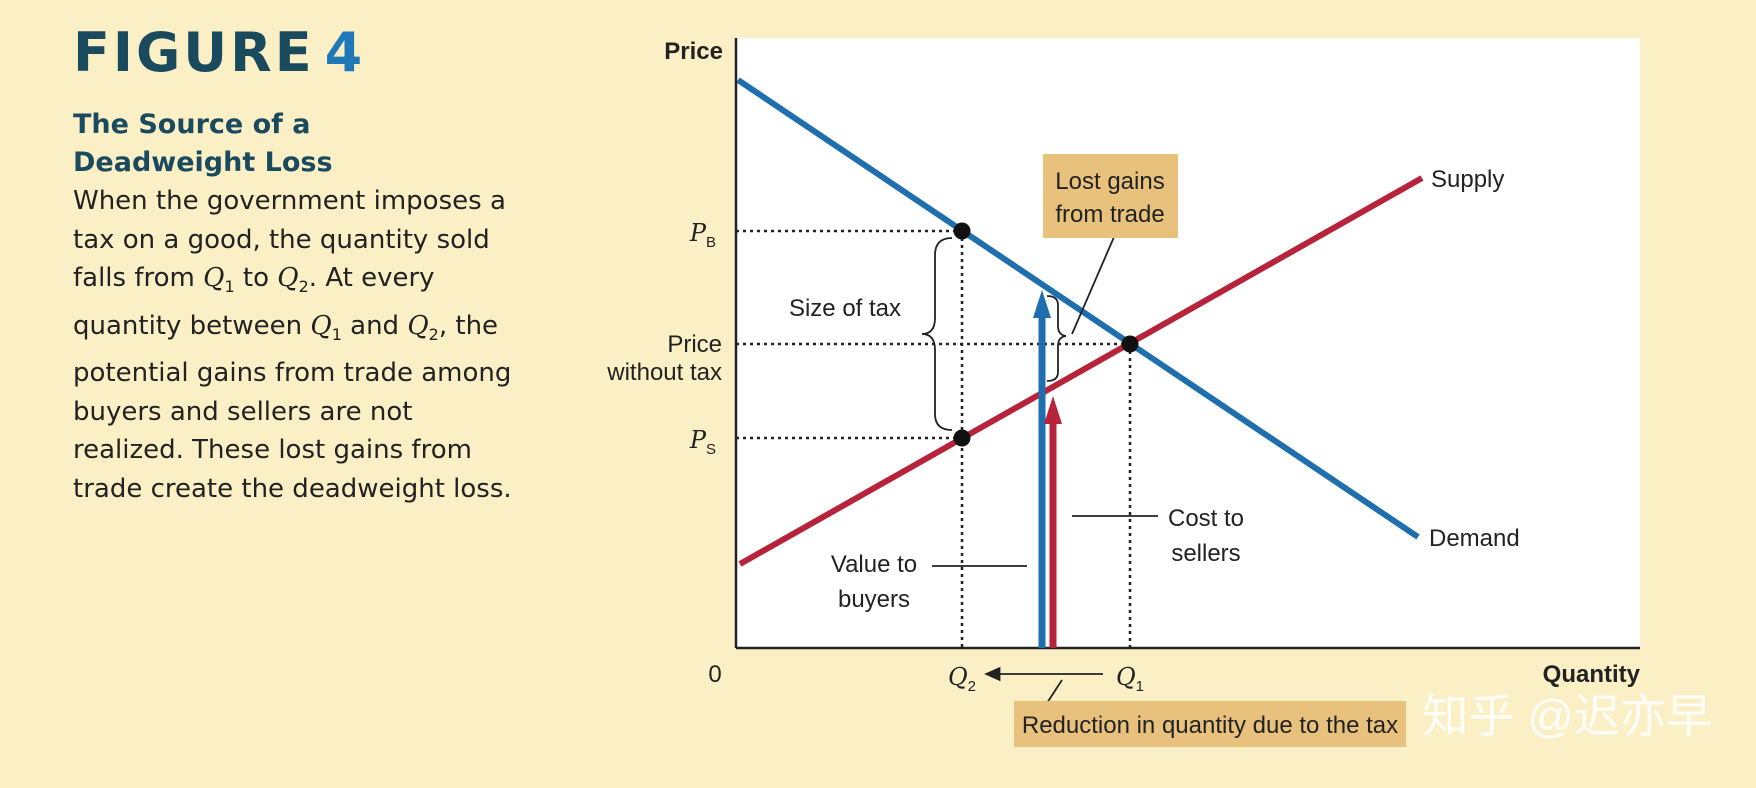 This screenshot has height=788, width=1756. I want to click on lost-gains-box, so click(1110, 196).